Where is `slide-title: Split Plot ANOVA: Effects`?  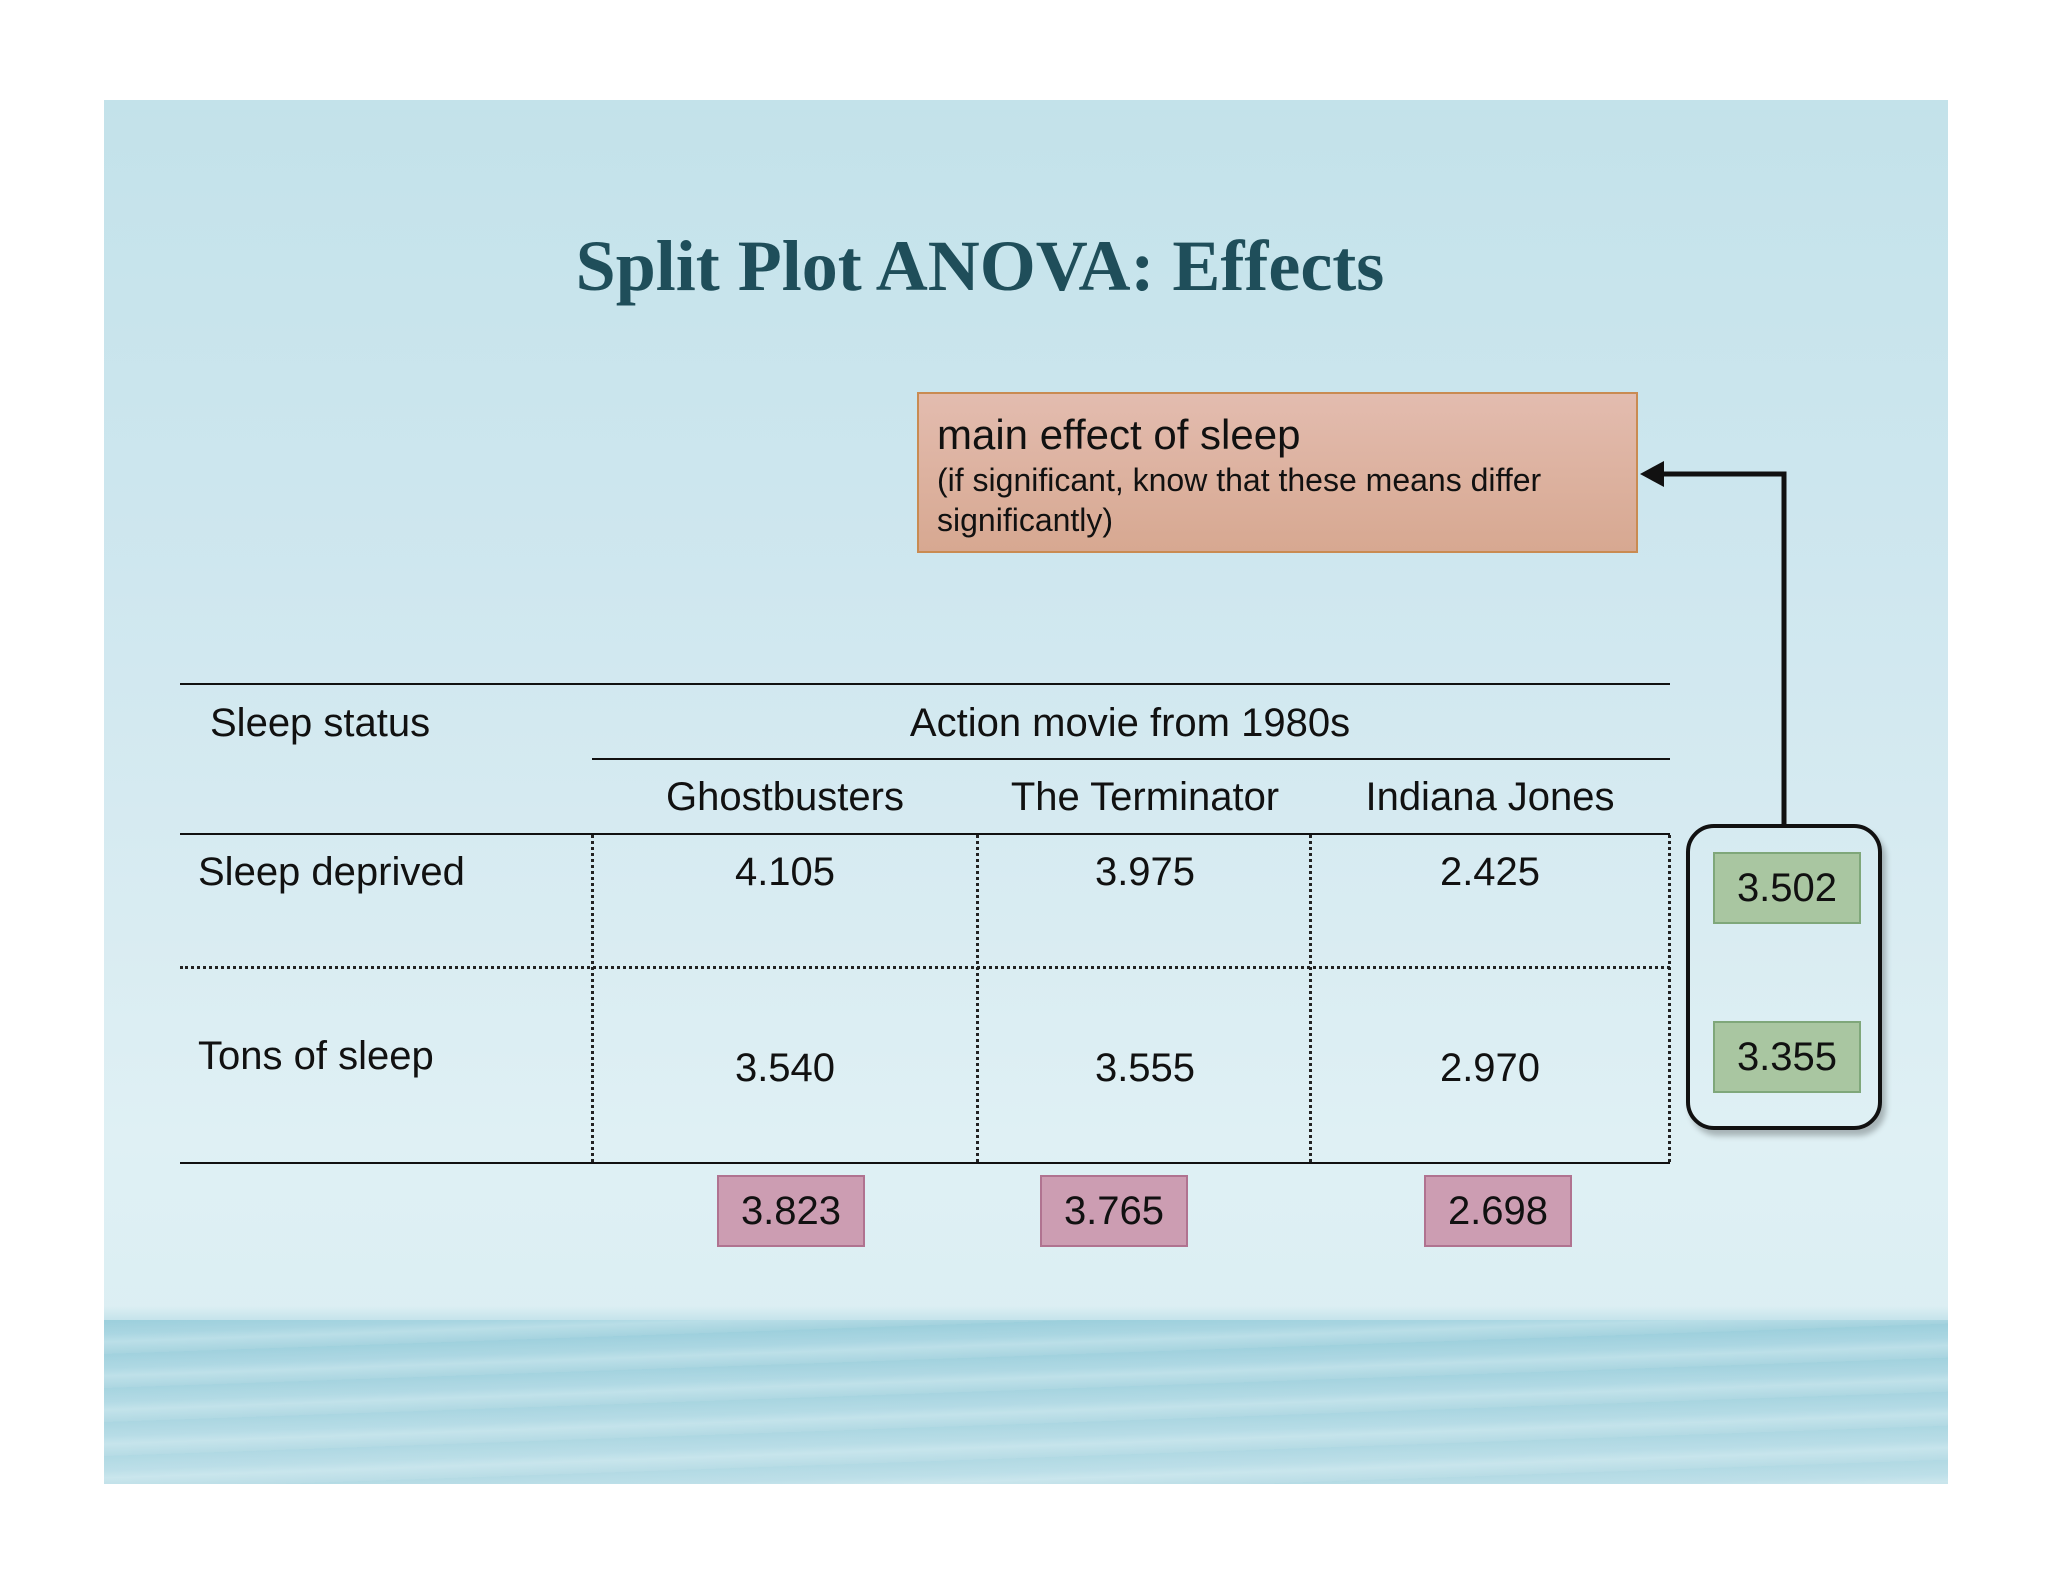
slide-title: Split Plot ANOVA: Effects is located at coordinates (980, 266).